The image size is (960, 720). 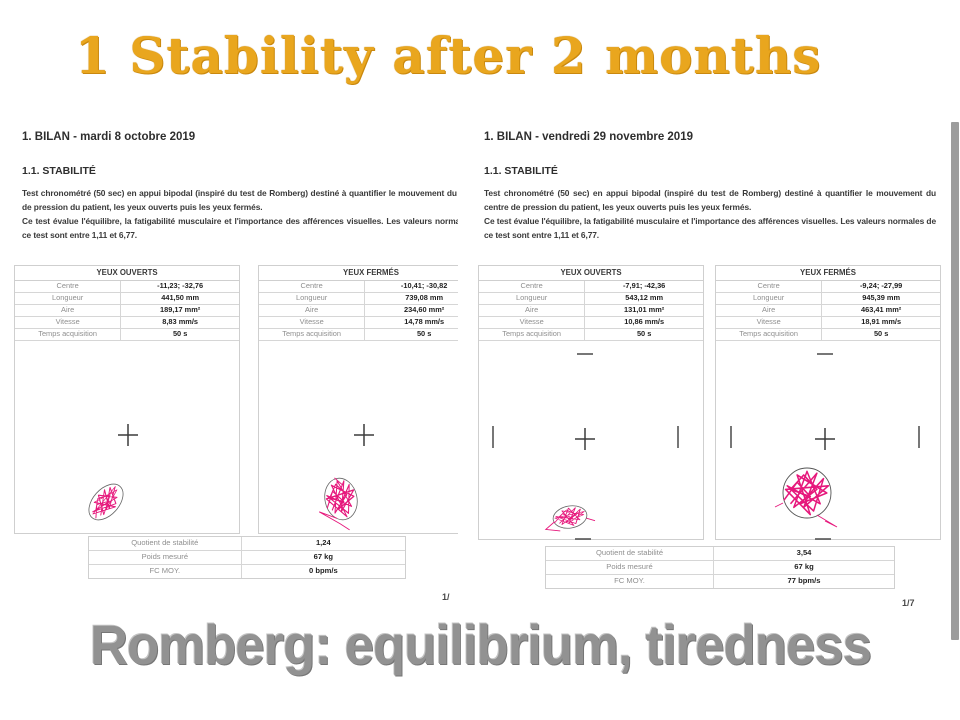 I want to click on summary-row: Quotient de stabilité 1,24, so click(x=247, y=544).